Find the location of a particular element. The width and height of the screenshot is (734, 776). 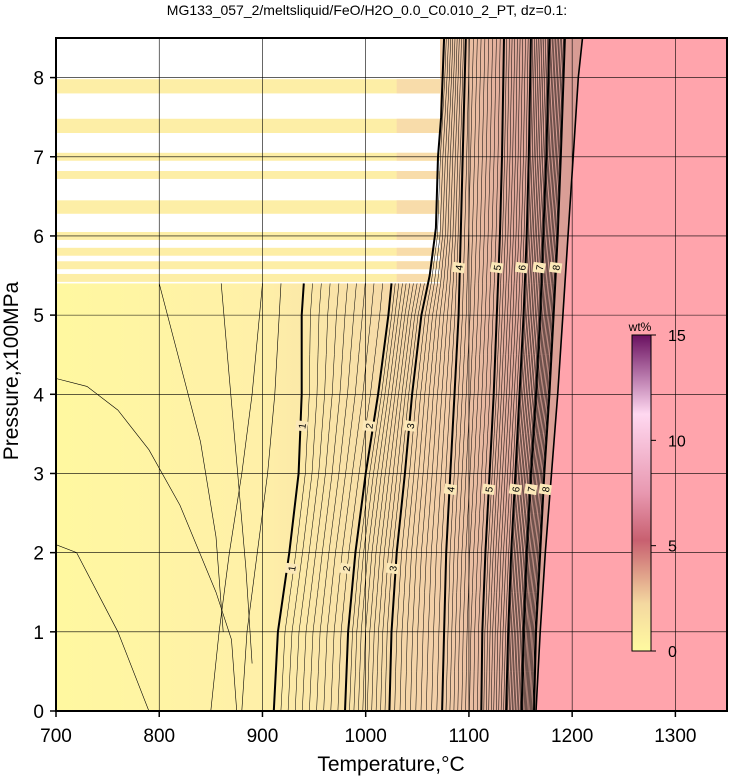

contour-label-text: 1 is located at coordinates (303, 425).